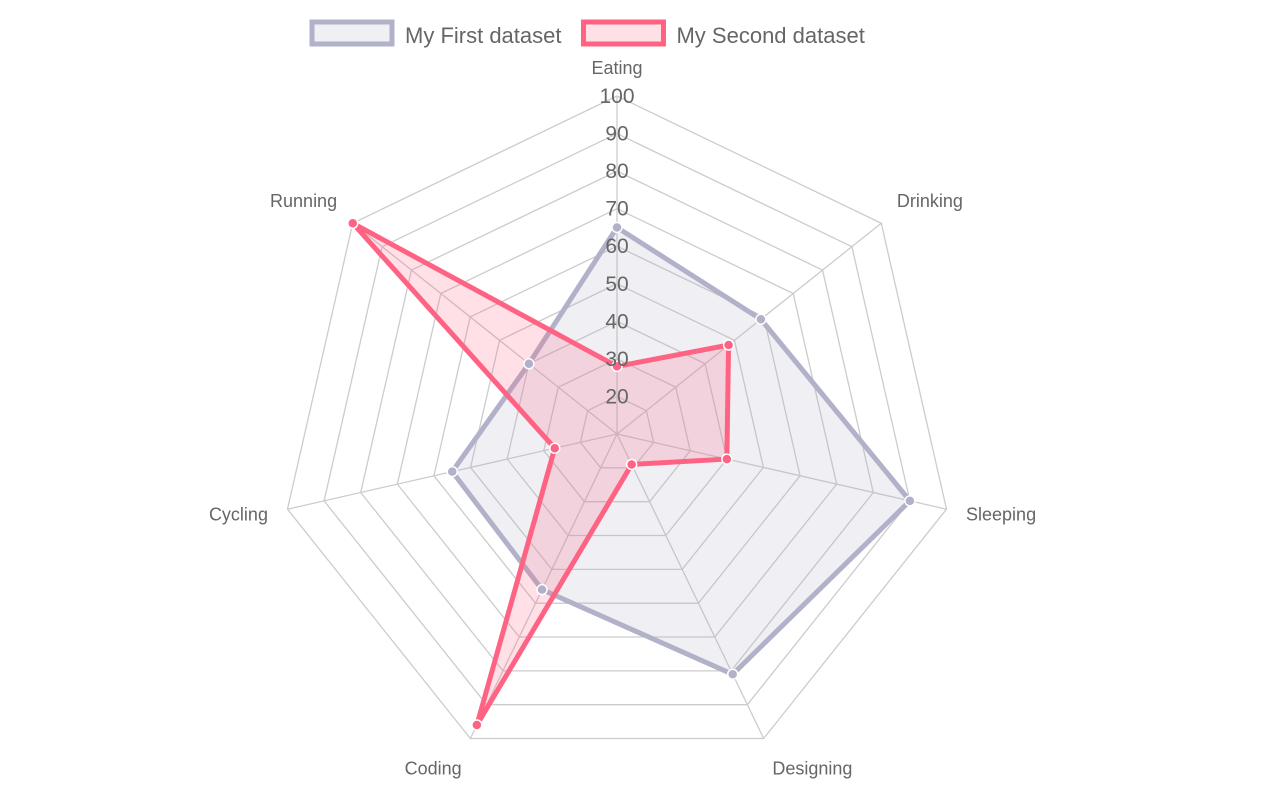 The height and width of the screenshot is (787, 1274). What do you see at coordinates (616, 284) in the screenshot?
I see `tick-label: 50` at bounding box center [616, 284].